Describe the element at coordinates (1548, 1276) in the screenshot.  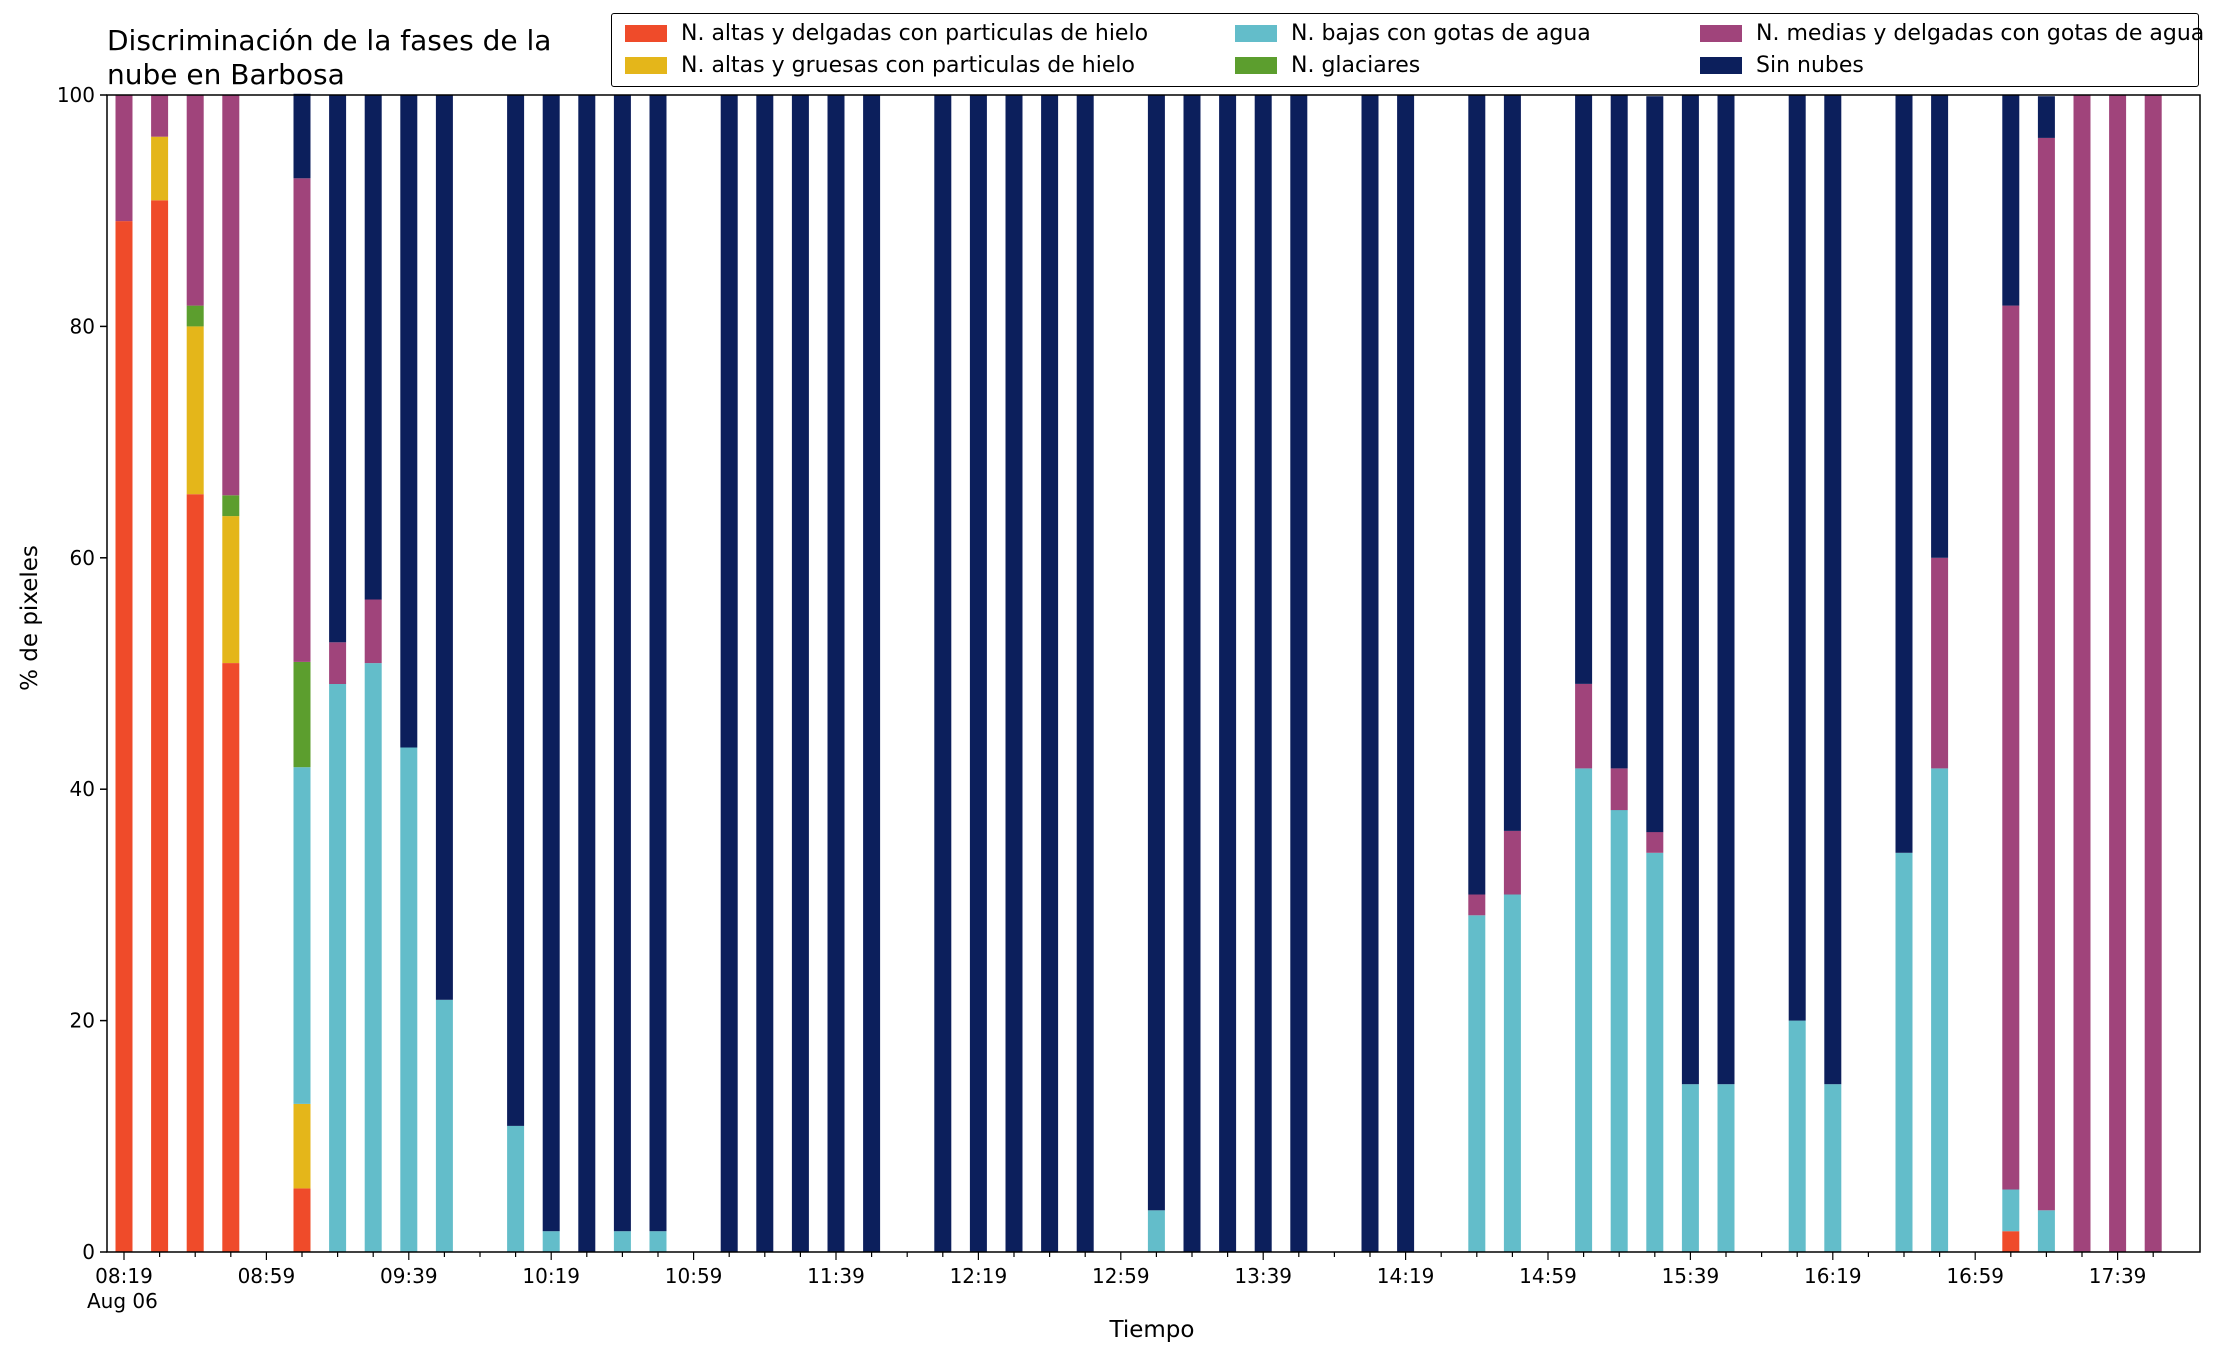
I see `x-tick-label: 14:59` at that location.